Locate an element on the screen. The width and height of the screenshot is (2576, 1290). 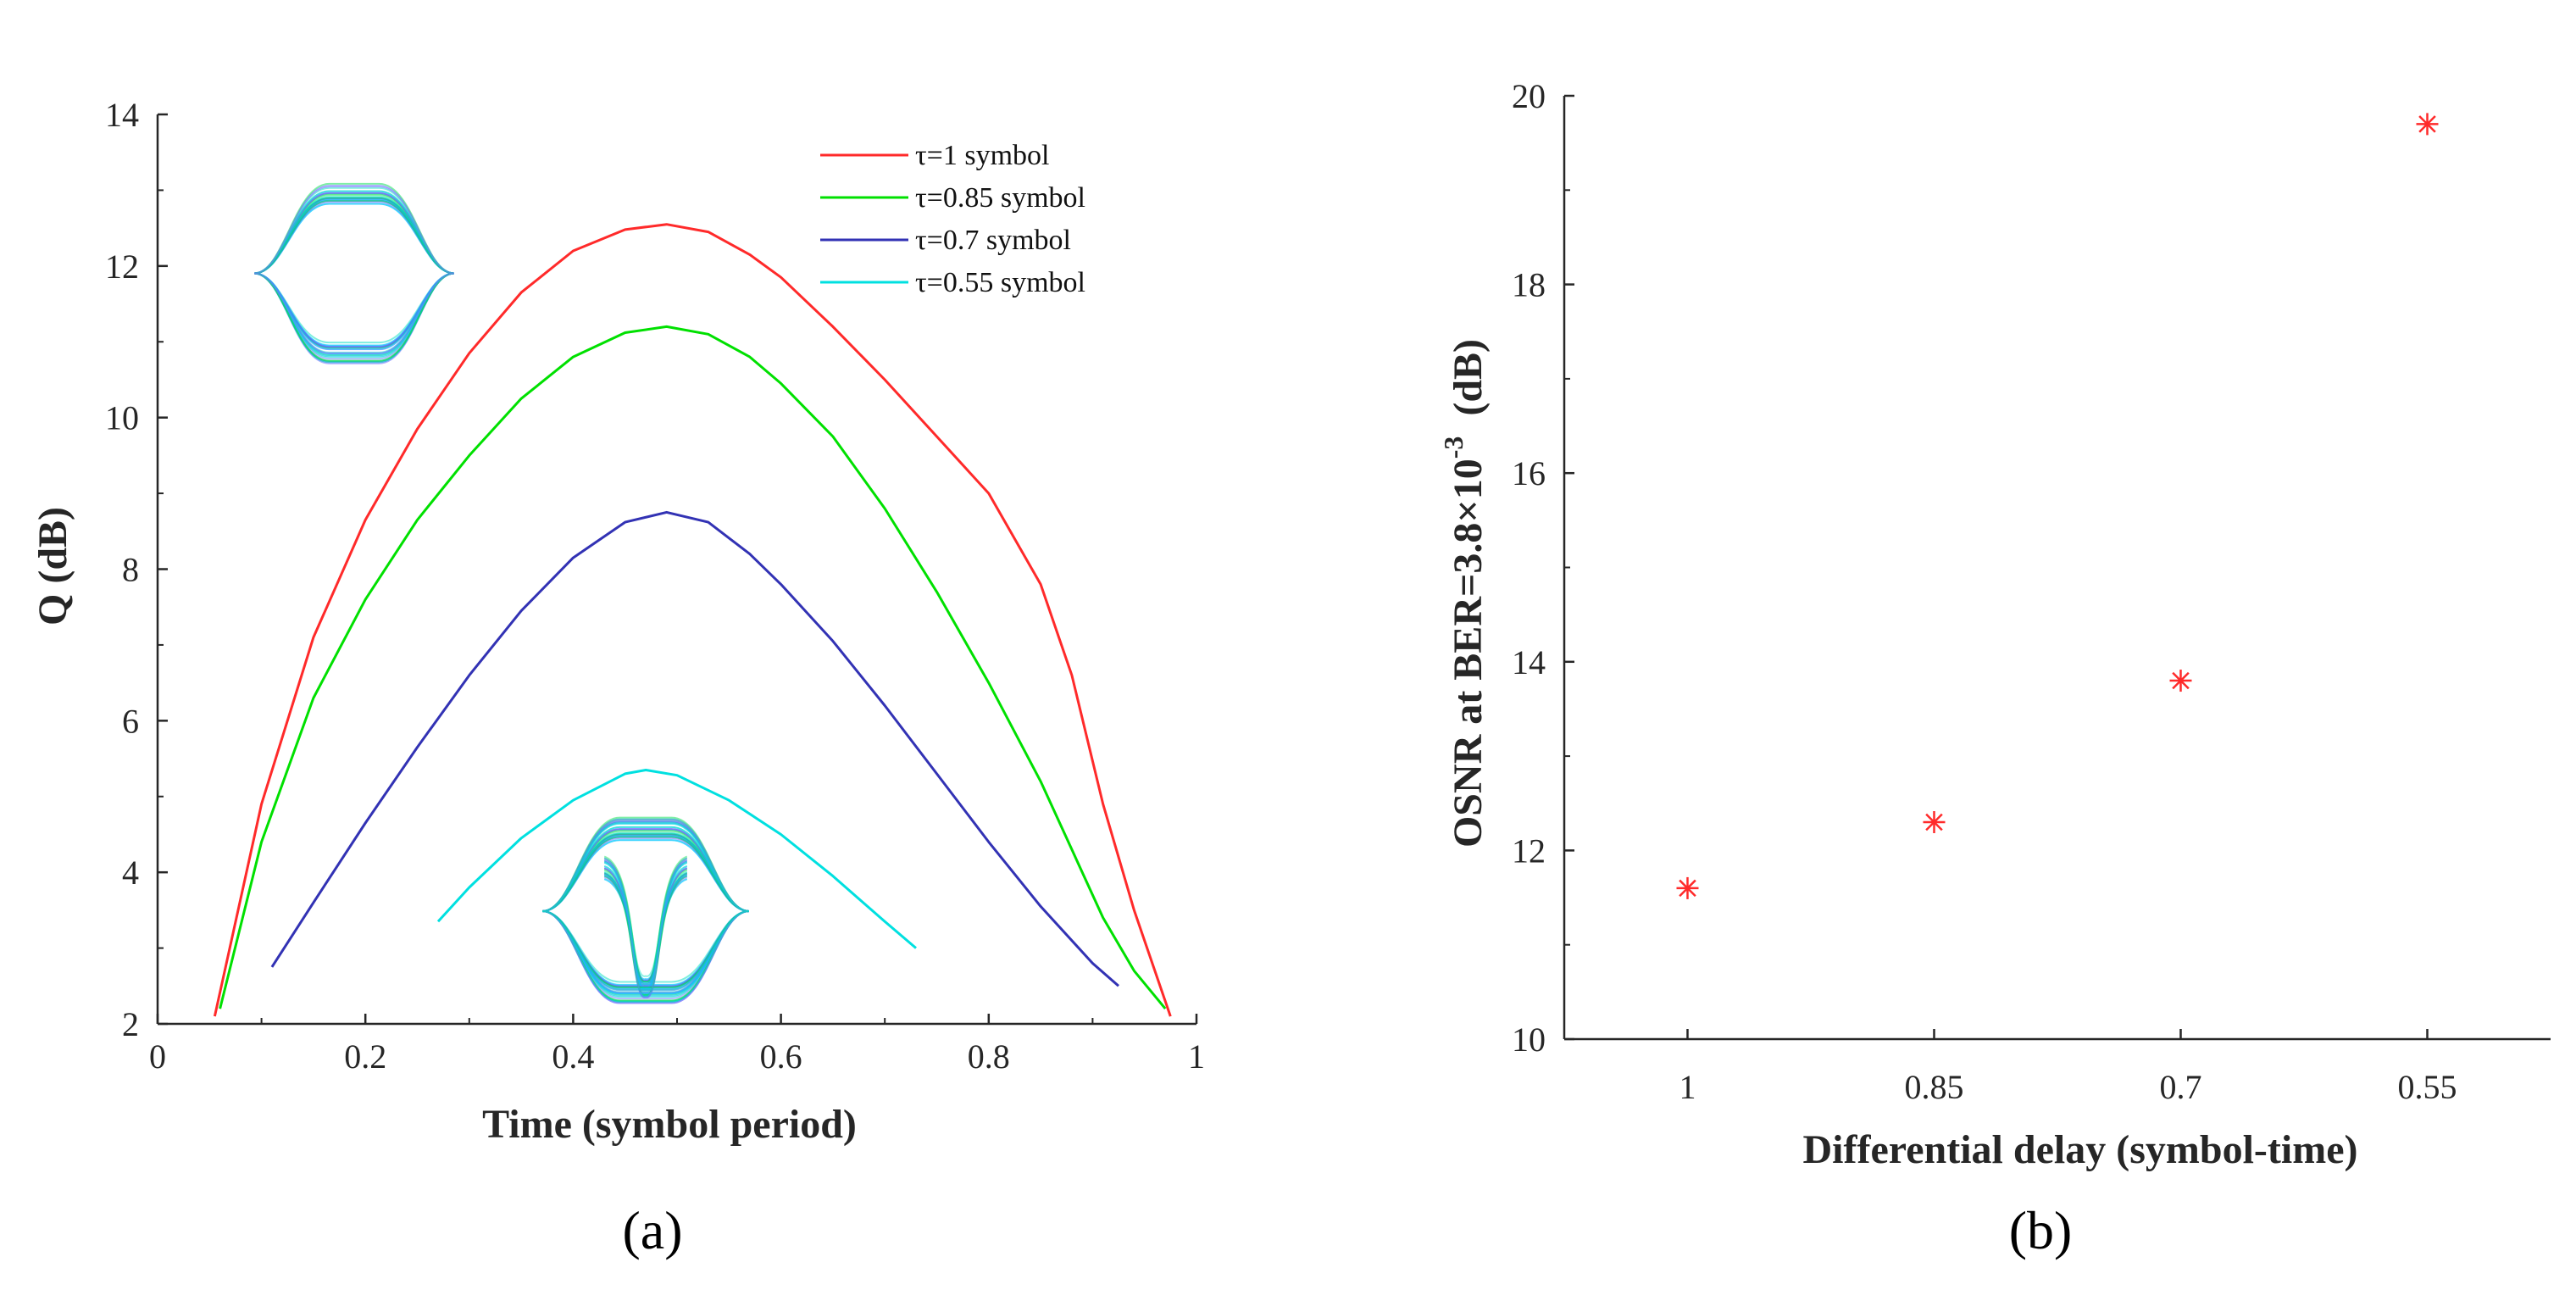
x-tick-label: 0.55 is located at coordinates (2427, 1087).